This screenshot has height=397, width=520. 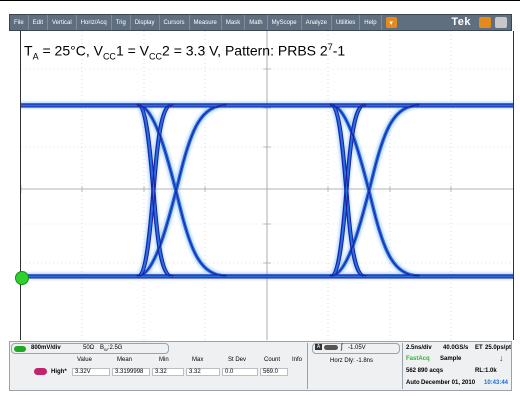 I want to click on meas-count: 569.0, so click(x=274, y=372).